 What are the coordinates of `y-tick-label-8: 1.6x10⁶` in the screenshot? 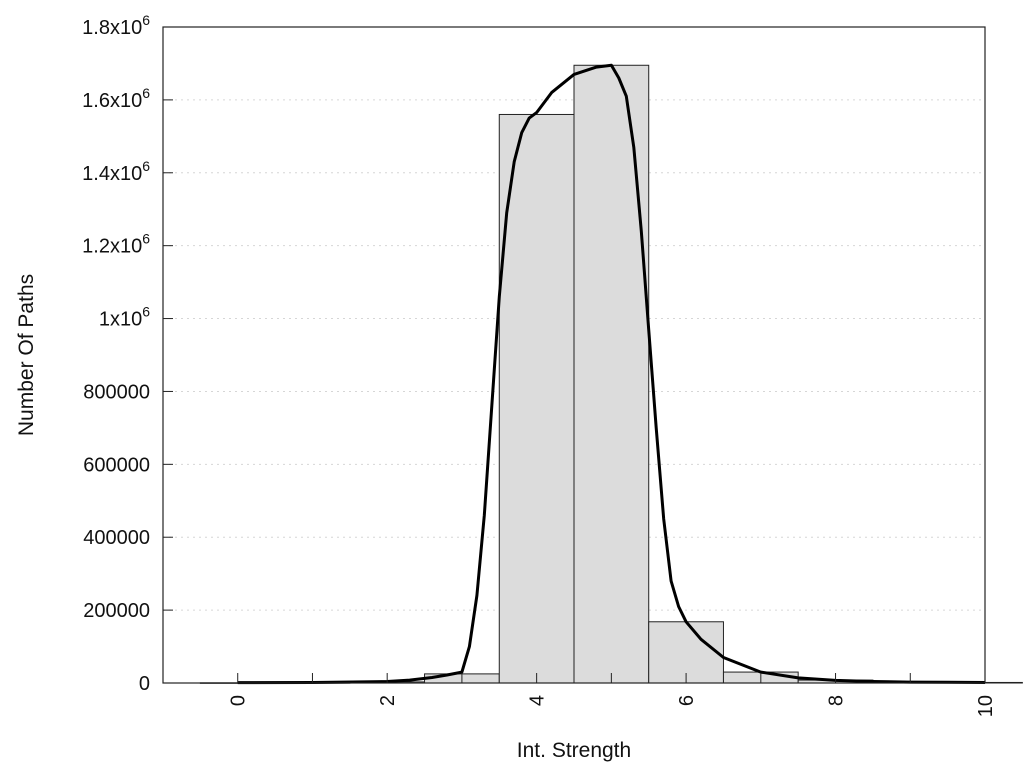 It's located at (116, 98).